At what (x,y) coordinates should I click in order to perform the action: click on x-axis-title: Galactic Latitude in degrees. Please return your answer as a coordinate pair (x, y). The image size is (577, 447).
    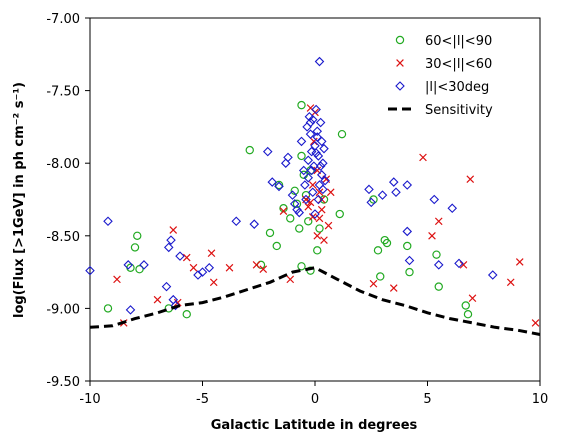
    Looking at the image, I should click on (314, 425).